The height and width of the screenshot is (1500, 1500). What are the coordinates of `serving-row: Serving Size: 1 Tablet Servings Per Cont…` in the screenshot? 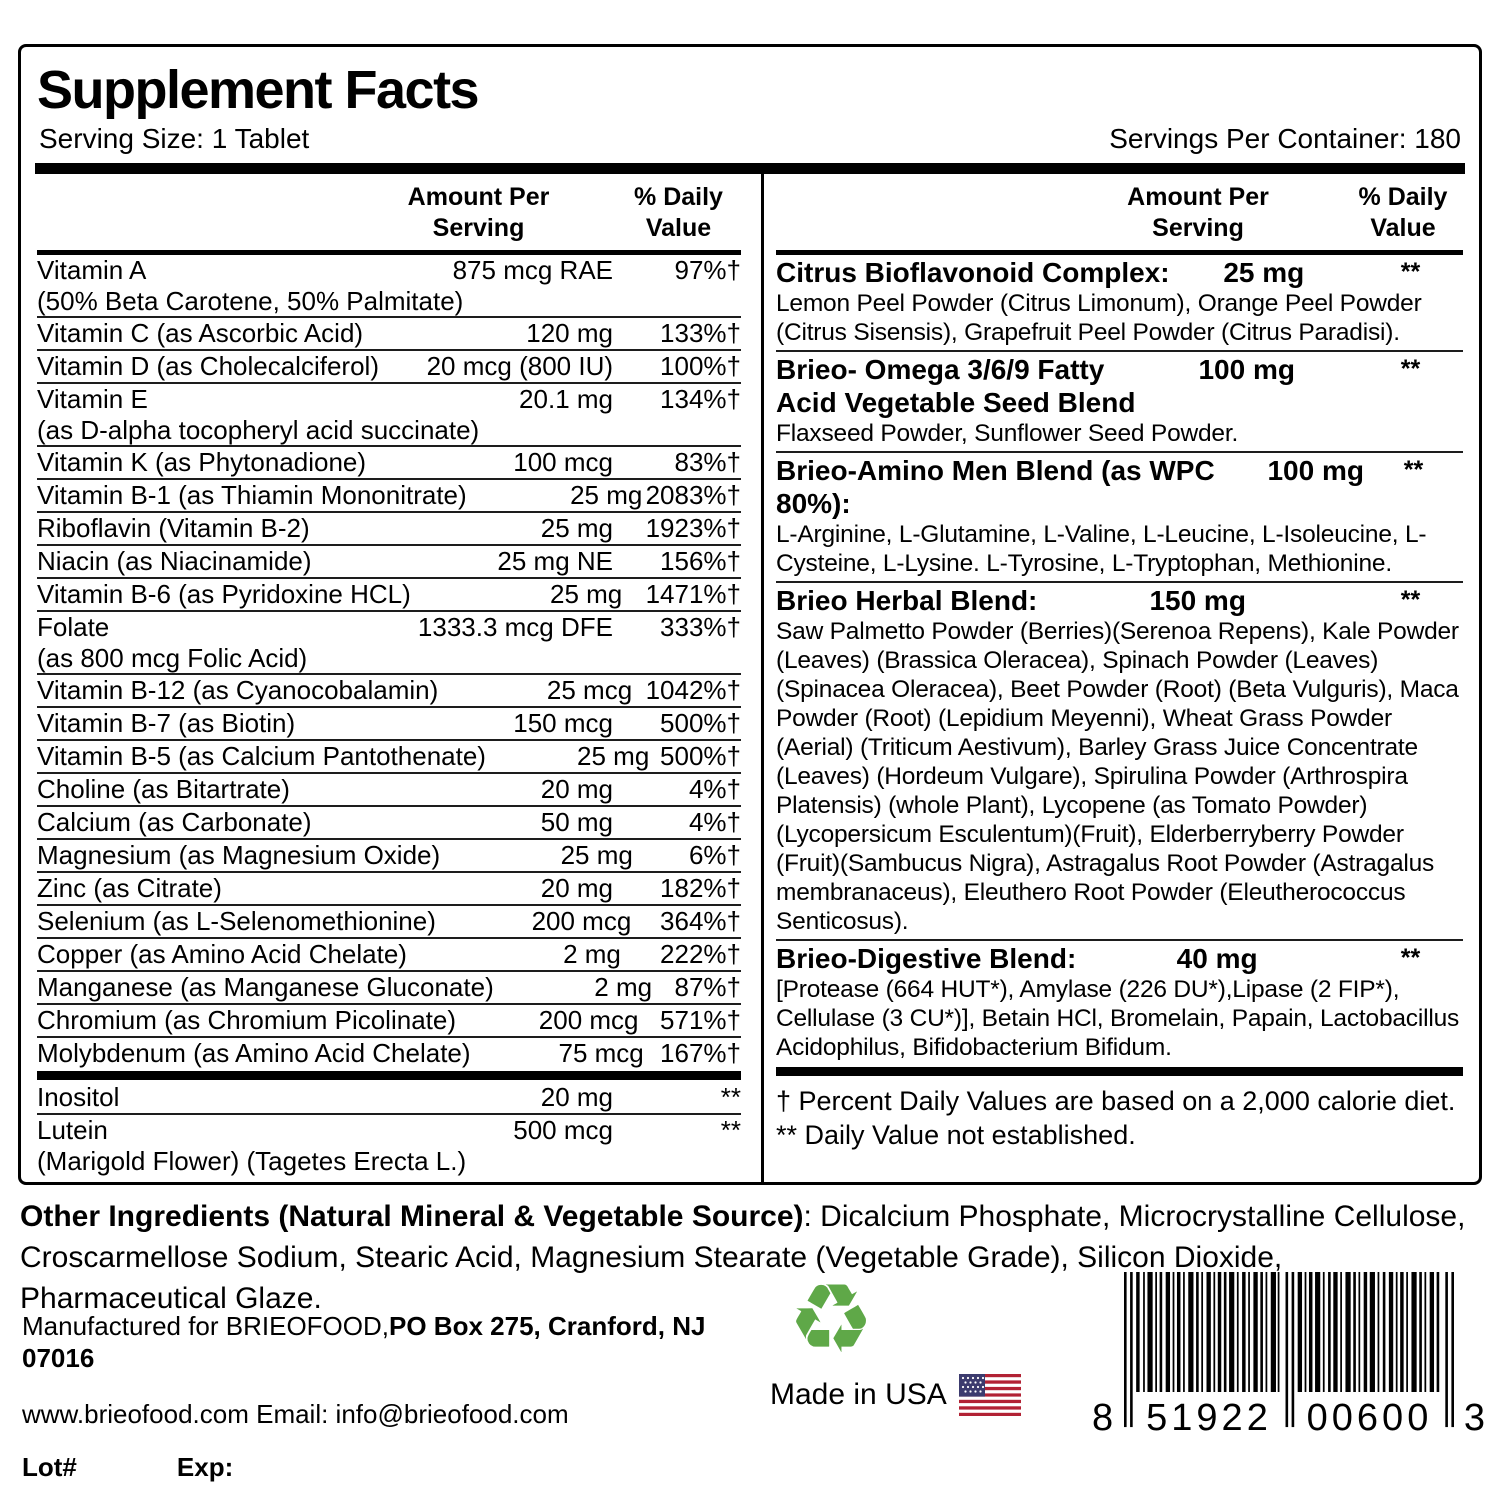 It's located at (750, 142).